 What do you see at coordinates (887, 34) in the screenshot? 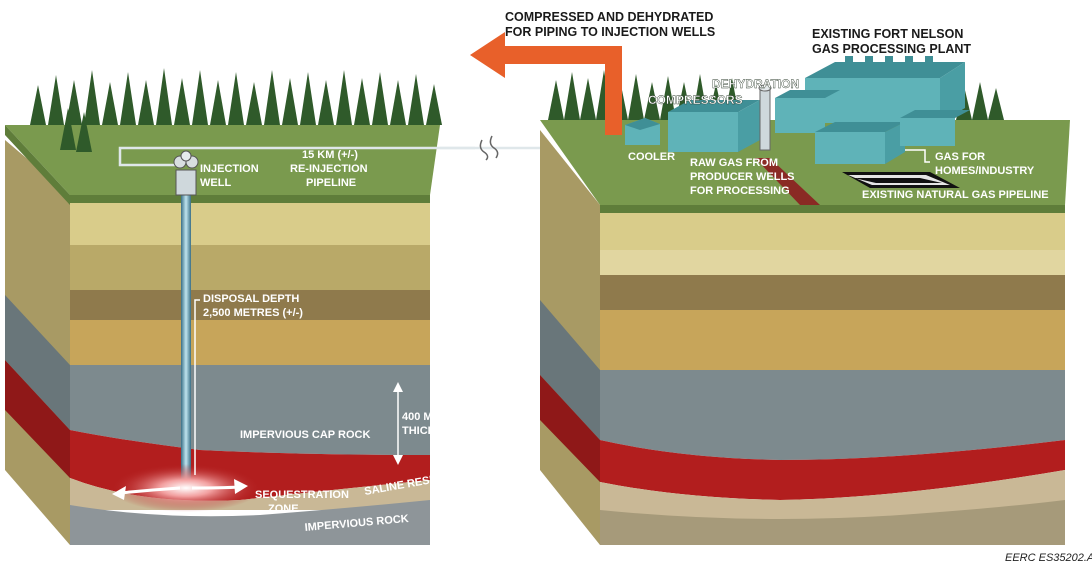
I see `plant-label-line1: EXISTING FORT NELSON` at bounding box center [887, 34].